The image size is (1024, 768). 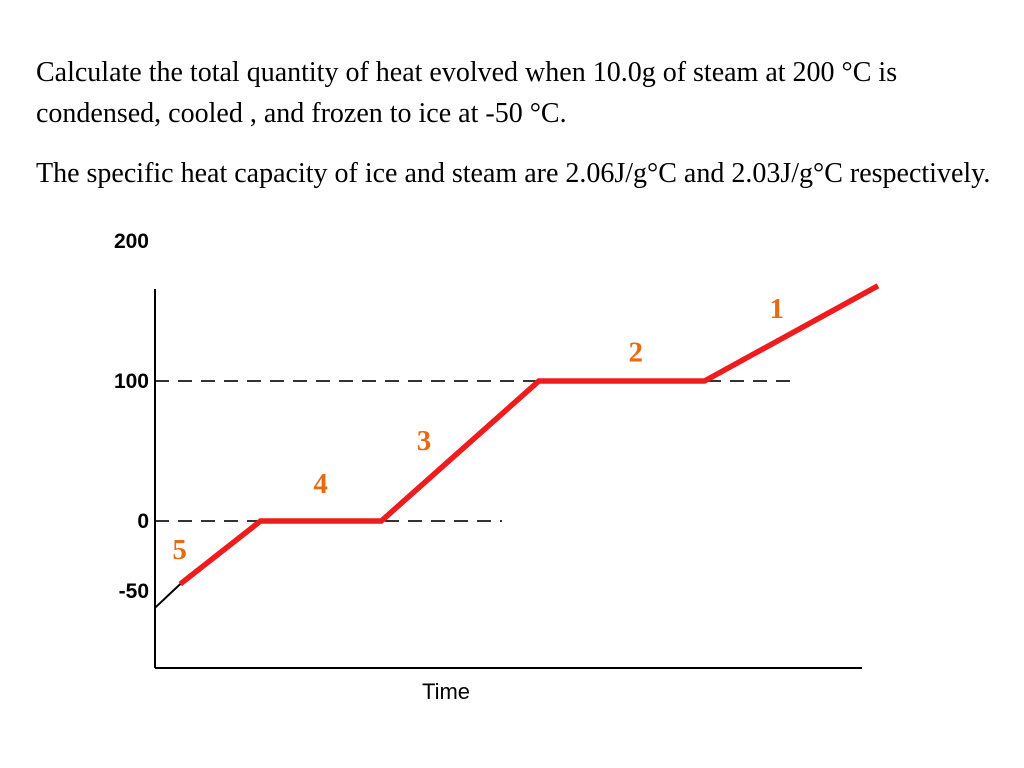 What do you see at coordinates (179, 550) in the screenshot?
I see `segment-label-5: 5` at bounding box center [179, 550].